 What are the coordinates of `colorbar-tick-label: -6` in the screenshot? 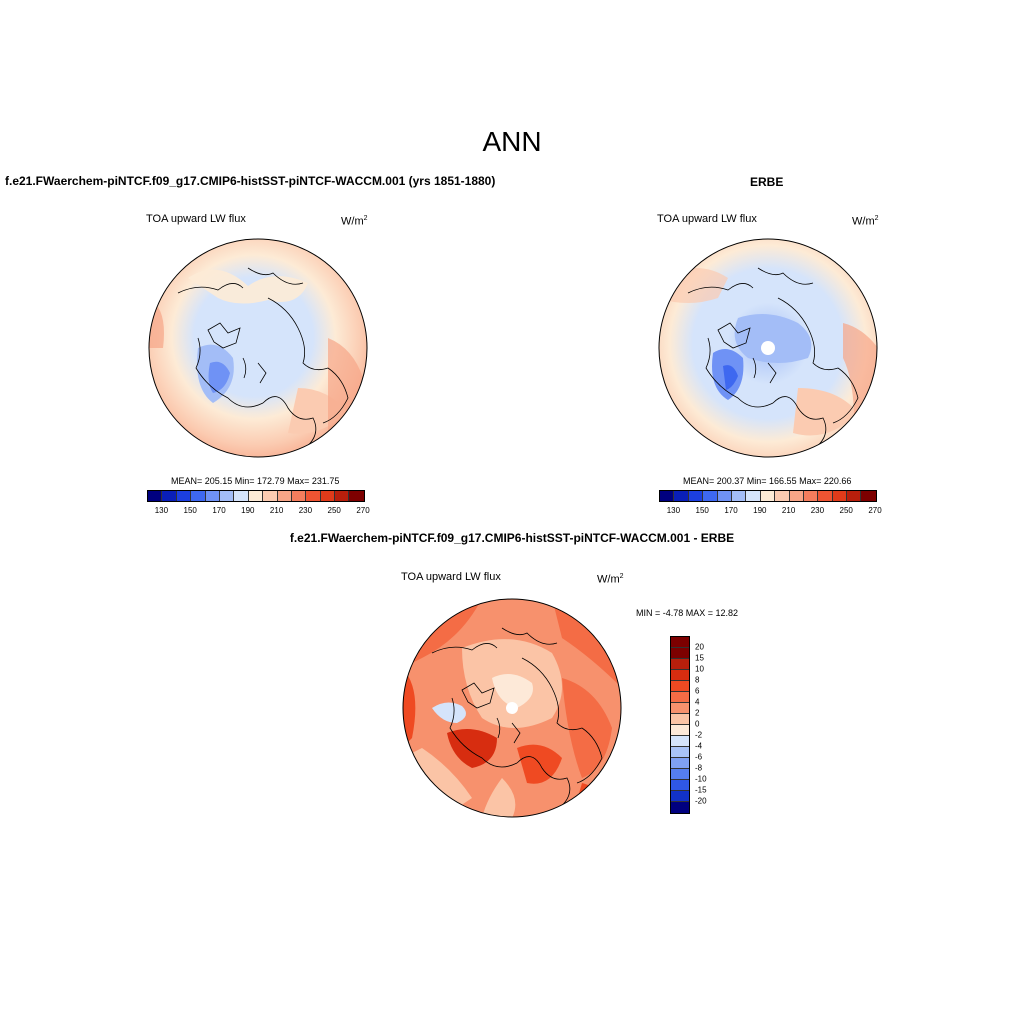 It's located at (699, 757).